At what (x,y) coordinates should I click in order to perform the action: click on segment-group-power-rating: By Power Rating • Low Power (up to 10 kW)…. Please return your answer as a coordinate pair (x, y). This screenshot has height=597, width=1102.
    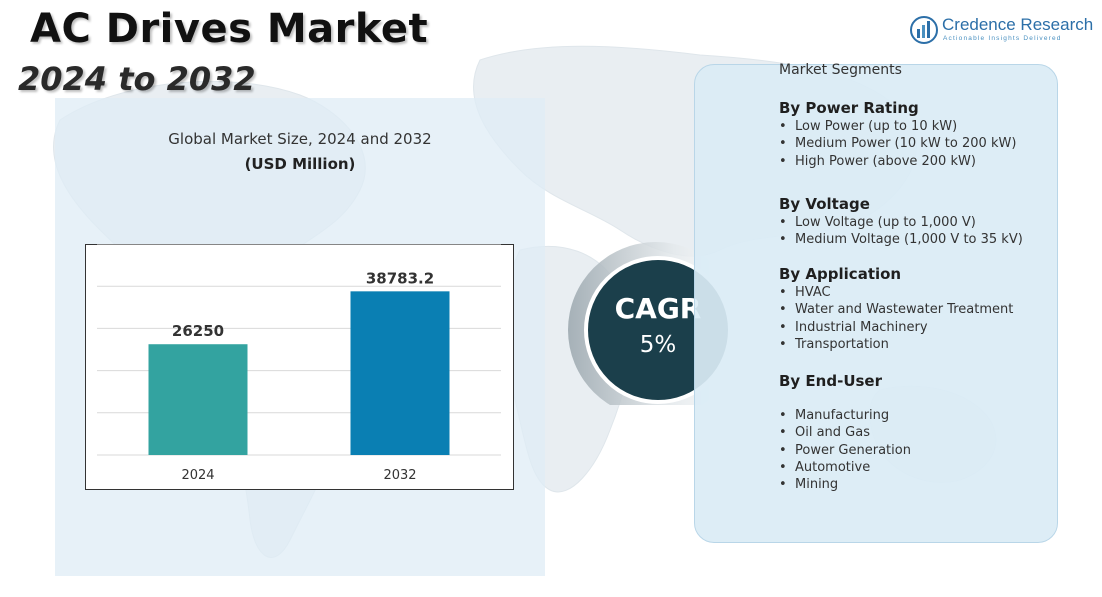
    Looking at the image, I should click on (897, 134).